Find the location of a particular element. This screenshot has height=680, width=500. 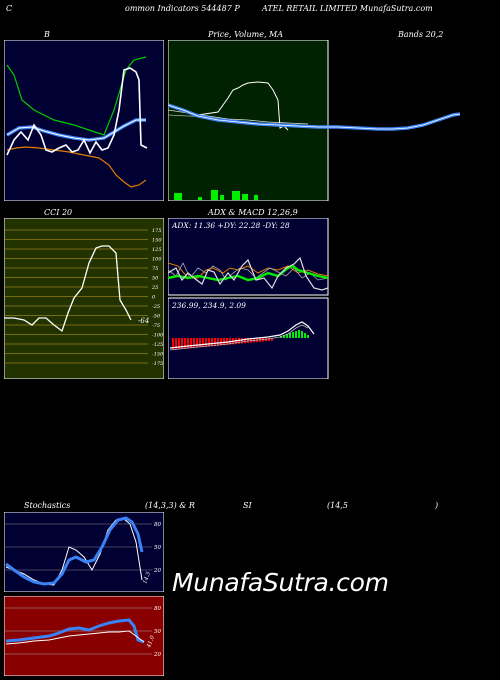

stoch-tick-50: 50 is located at coordinates (157, 548).